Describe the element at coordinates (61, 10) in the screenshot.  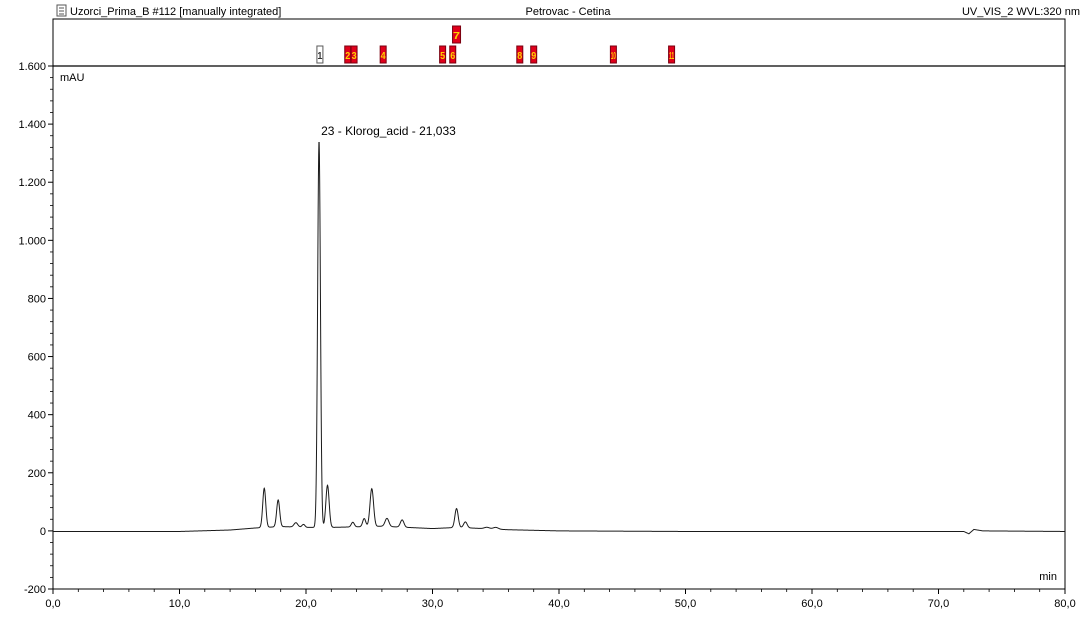
I see `document-icon` at that location.